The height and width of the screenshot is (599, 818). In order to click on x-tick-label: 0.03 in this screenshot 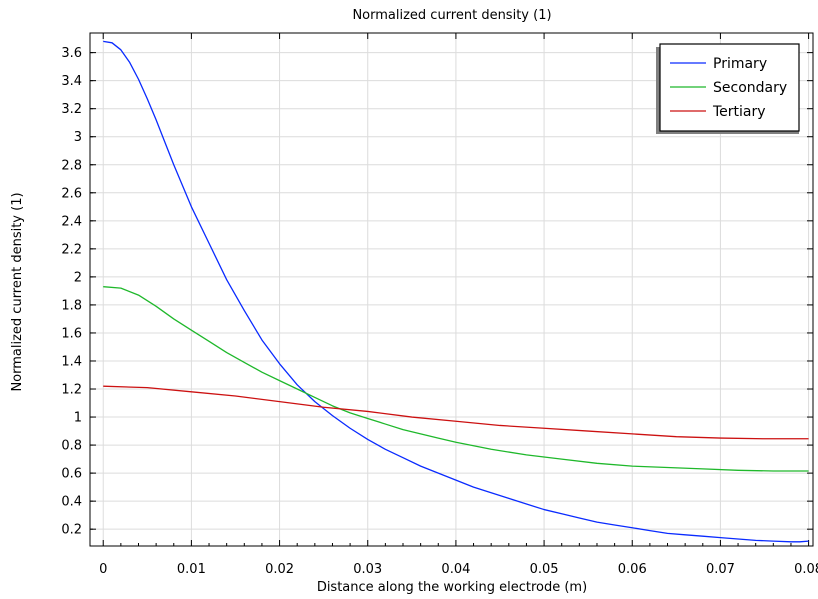, I will do `click(367, 569)`.